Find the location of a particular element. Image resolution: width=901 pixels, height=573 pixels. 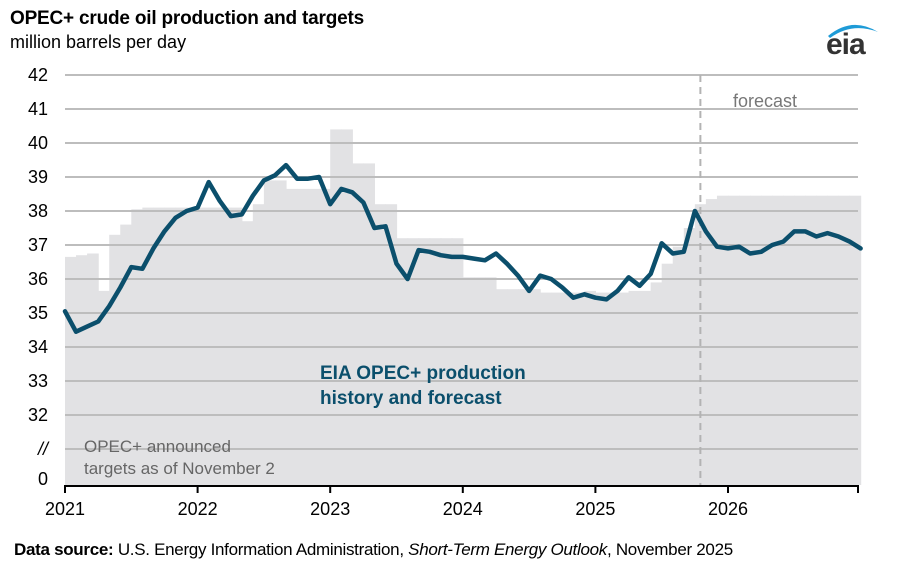

x-tick-label: 2024 is located at coordinates (463, 509).